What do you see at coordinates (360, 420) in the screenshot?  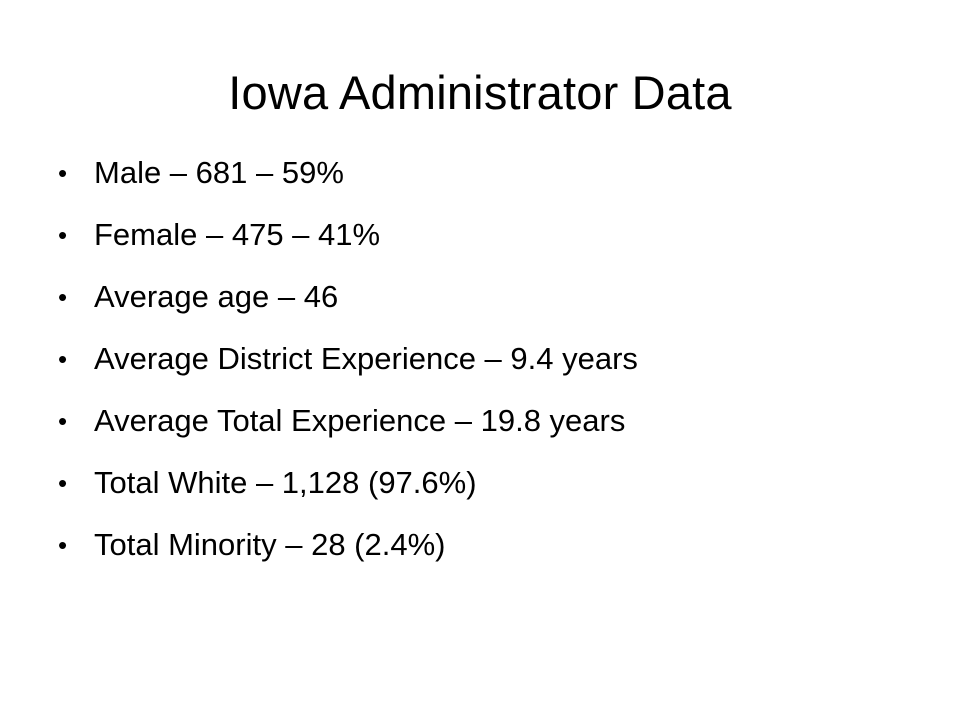 I see `bullet-text: Average Total Experience – 19.8 years` at bounding box center [360, 420].